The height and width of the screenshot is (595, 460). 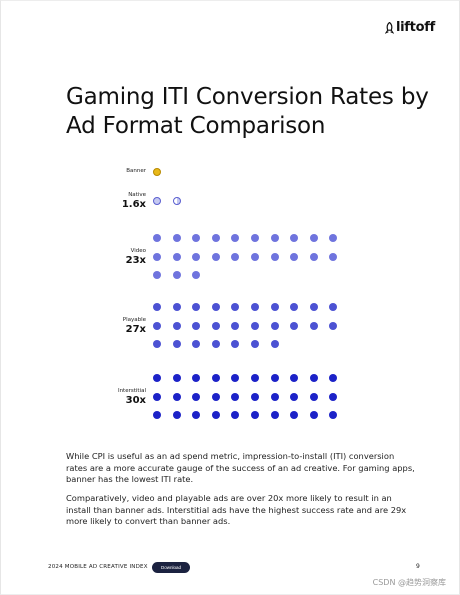 What do you see at coordinates (138, 250) in the screenshot?
I see `video-label: Video` at bounding box center [138, 250].